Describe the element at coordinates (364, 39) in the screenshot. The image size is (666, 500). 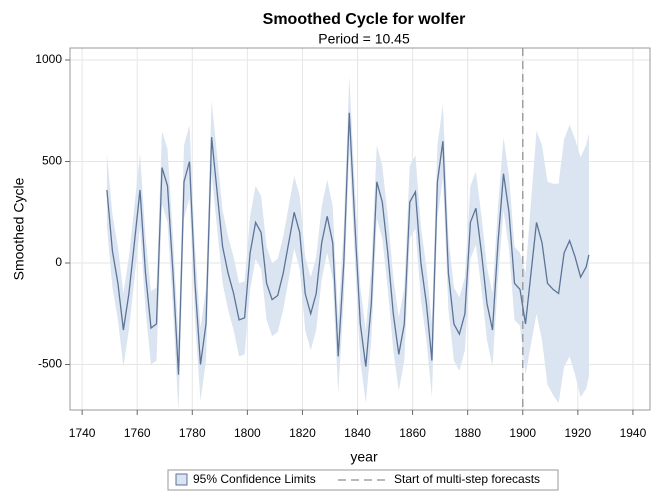
I see `chart-subtitle: Period = 10.45` at that location.